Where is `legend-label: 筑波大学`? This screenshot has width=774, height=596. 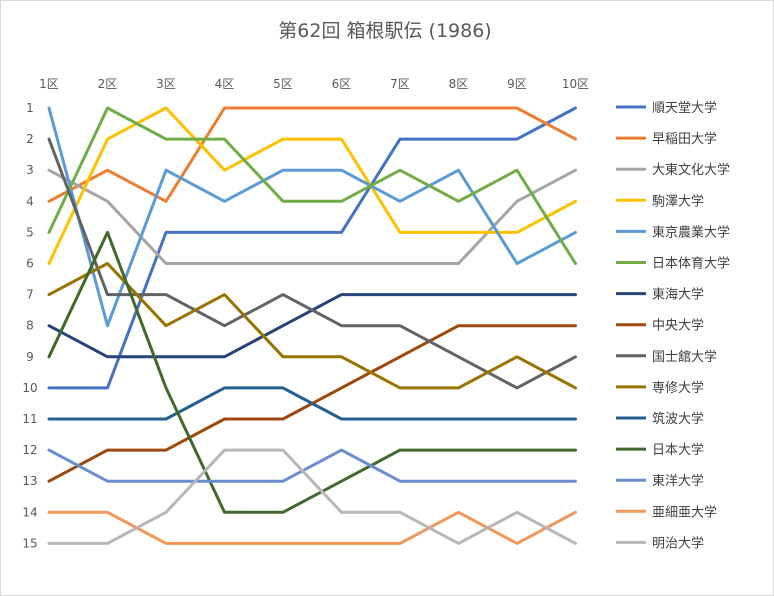 legend-label: 筑波大学 is located at coordinates (678, 419).